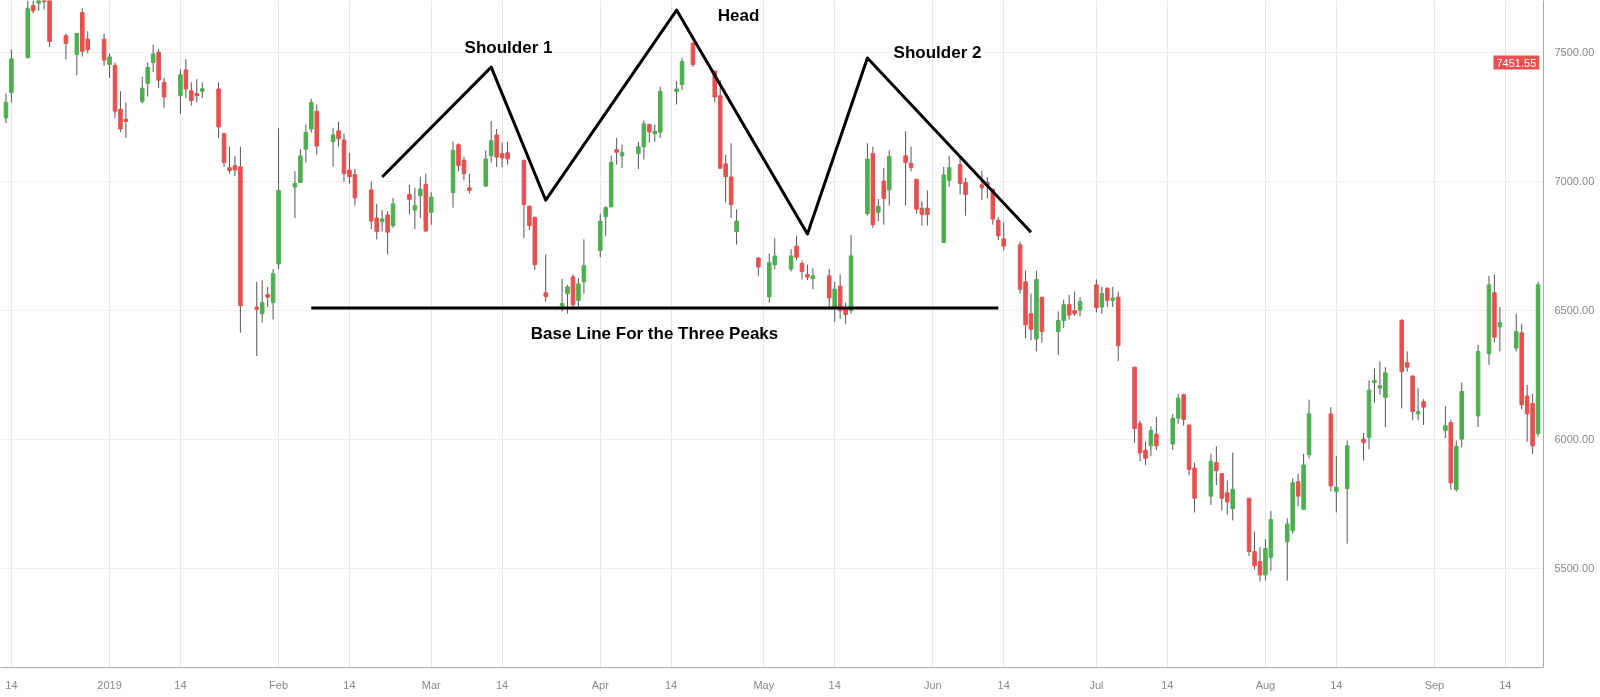 This screenshot has width=1600, height=697. What do you see at coordinates (1574, 439) in the screenshot?
I see `y-tick-label: 6000.00` at bounding box center [1574, 439].